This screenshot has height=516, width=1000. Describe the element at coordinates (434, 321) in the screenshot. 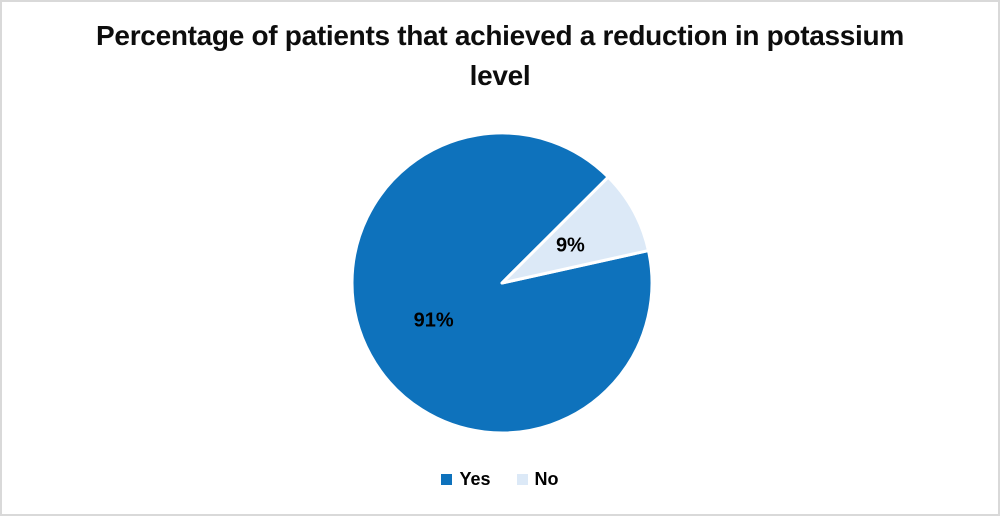

I see `data-label-yes: 91%` at that location.